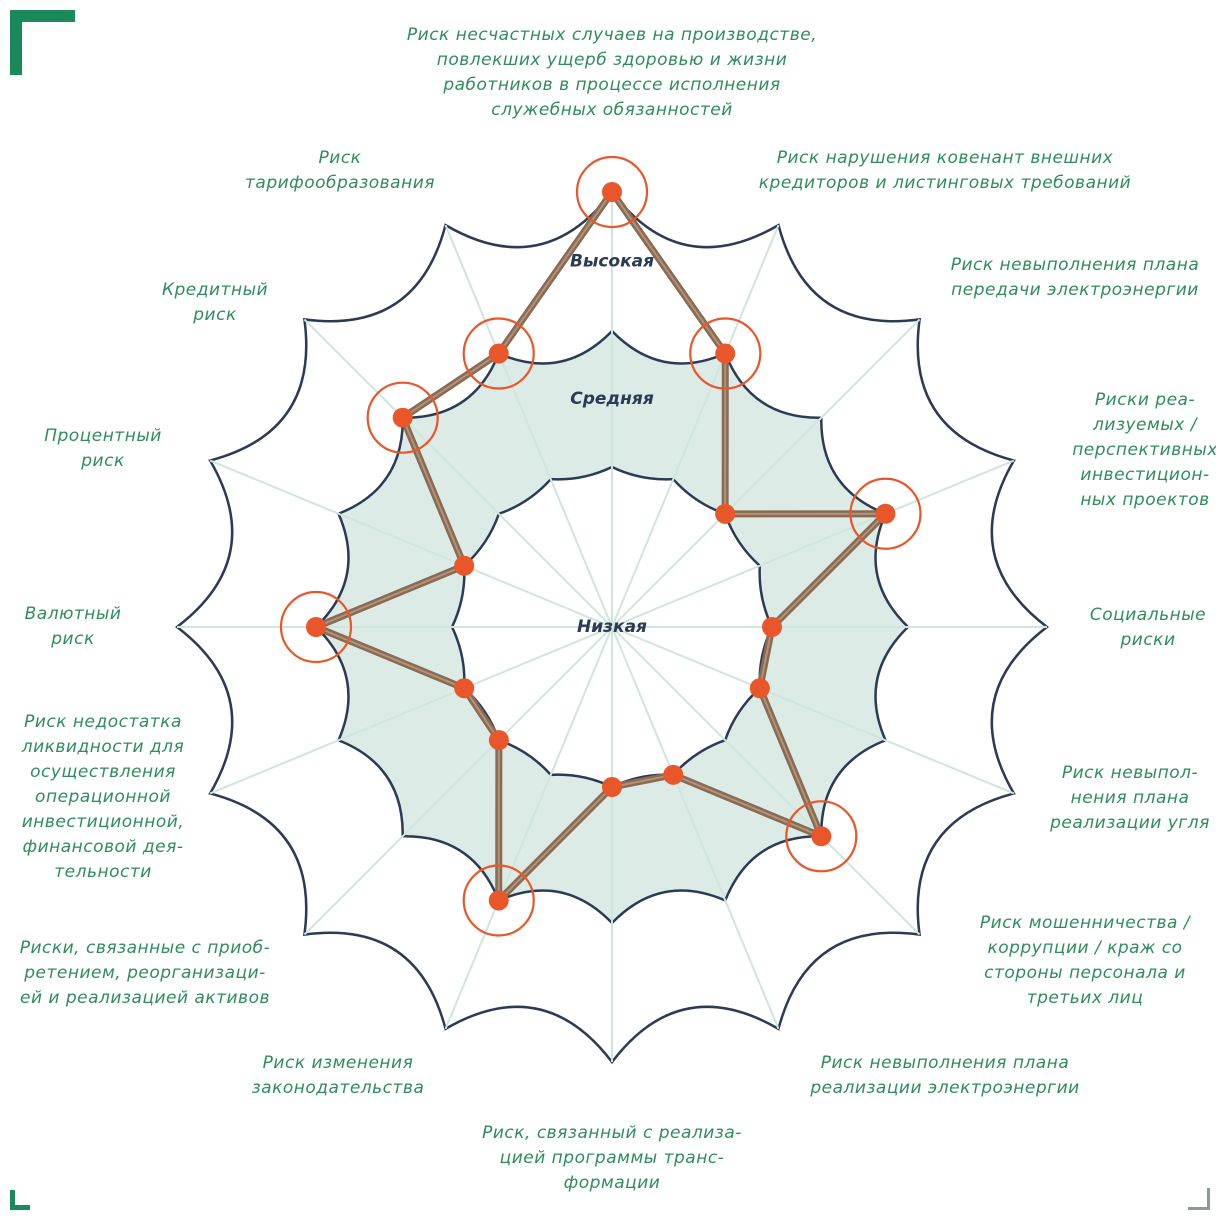 The width and height of the screenshot is (1216, 1219). What do you see at coordinates (340, 170) in the screenshot?
I see `category-label: Риск тарифообразования` at bounding box center [340, 170].